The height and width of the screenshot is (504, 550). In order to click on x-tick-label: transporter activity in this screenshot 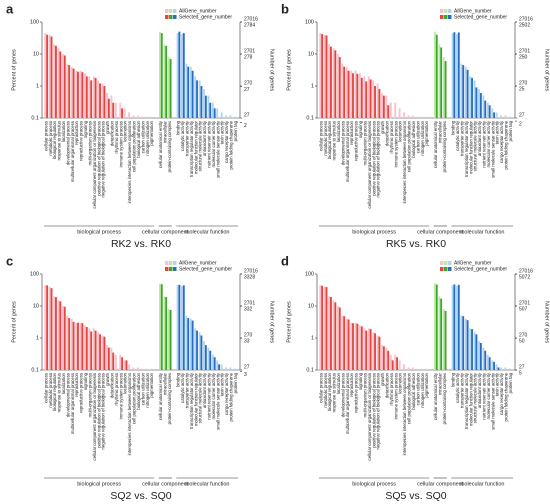, I will do `click(186, 390)`.